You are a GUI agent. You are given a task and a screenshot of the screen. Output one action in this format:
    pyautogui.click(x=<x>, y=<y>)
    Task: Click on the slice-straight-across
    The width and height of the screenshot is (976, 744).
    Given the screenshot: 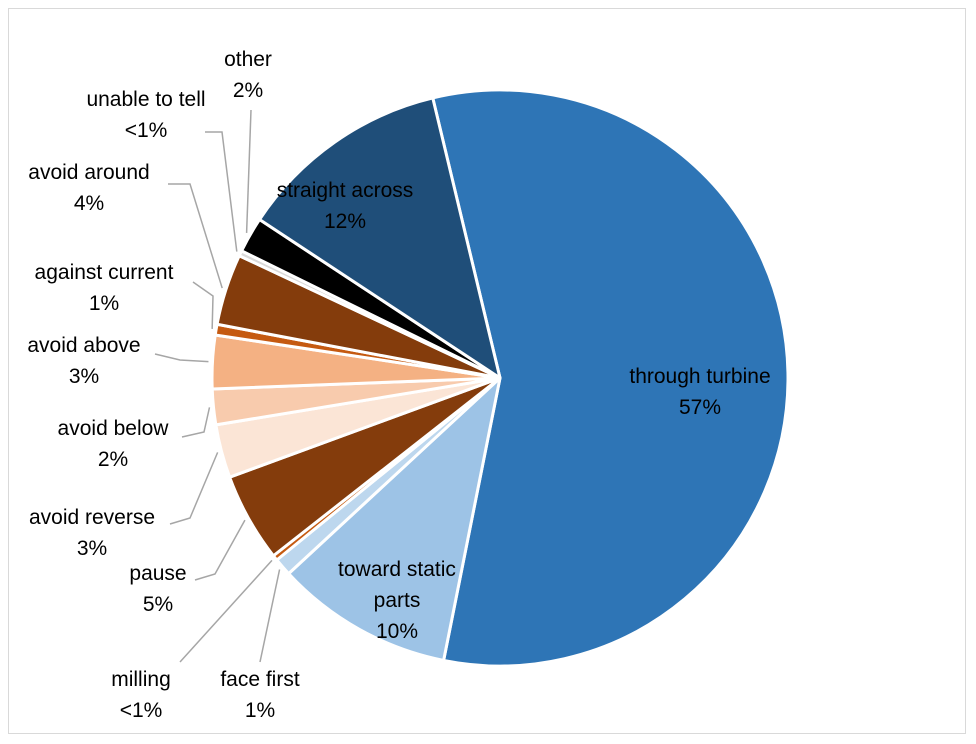 What is the action you would take?
    pyautogui.click(x=380, y=238)
    